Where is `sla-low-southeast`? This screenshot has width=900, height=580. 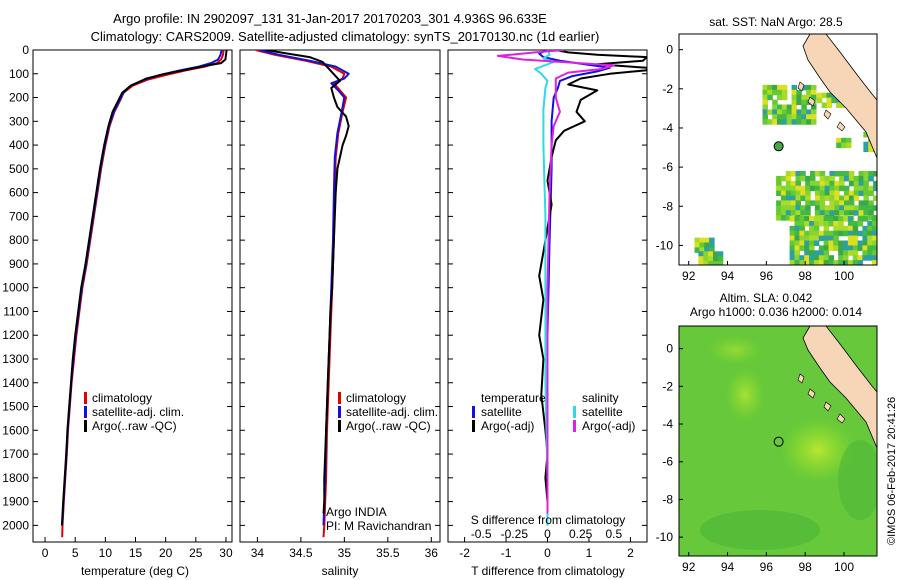 sla-low-southeast is located at coordinates (857, 480).